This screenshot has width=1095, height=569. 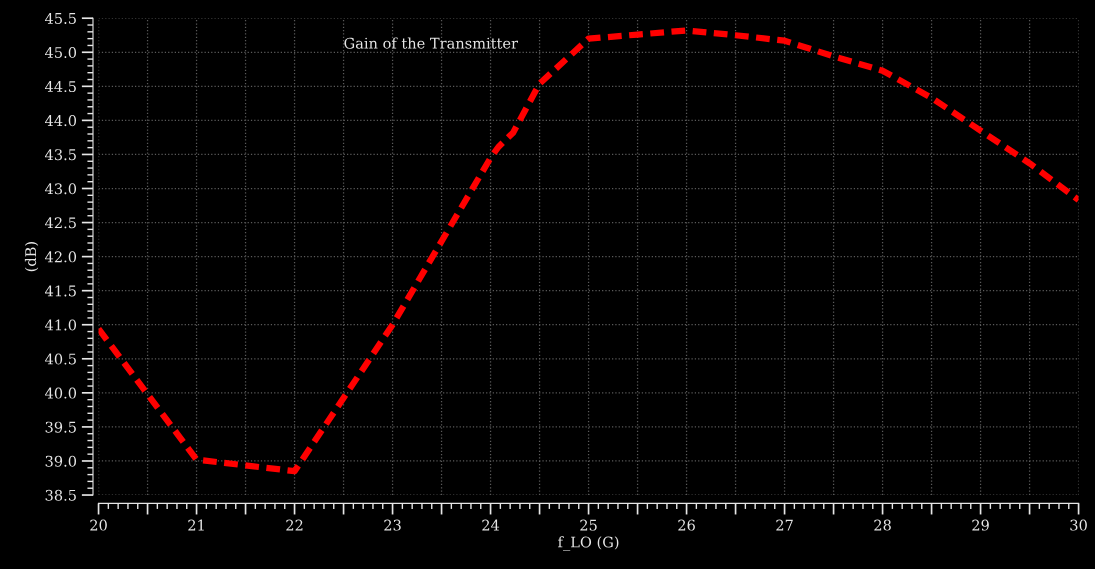 I want to click on y-tick-label: 43.0, so click(x=61, y=189).